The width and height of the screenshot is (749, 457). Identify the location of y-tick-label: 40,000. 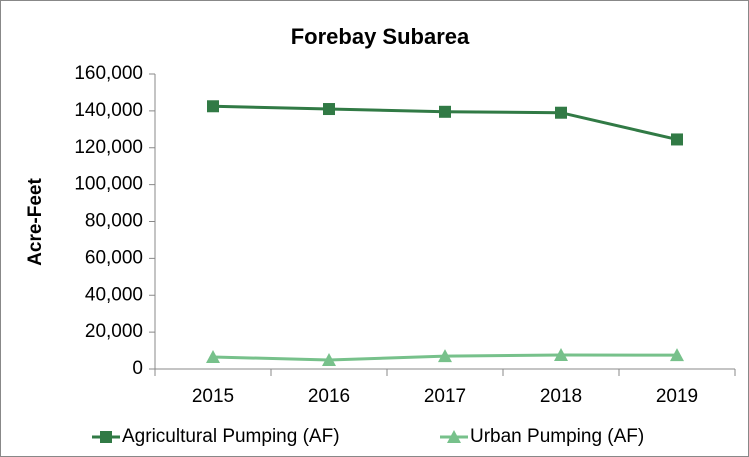
(114, 294).